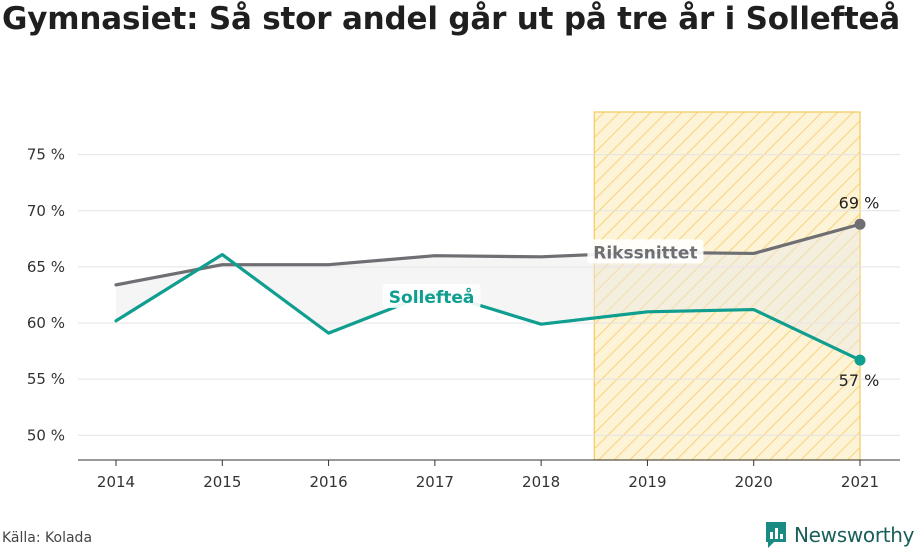 The width and height of the screenshot is (920, 552). What do you see at coordinates (46, 323) in the screenshot?
I see `y-tick-label: 60 %` at bounding box center [46, 323].